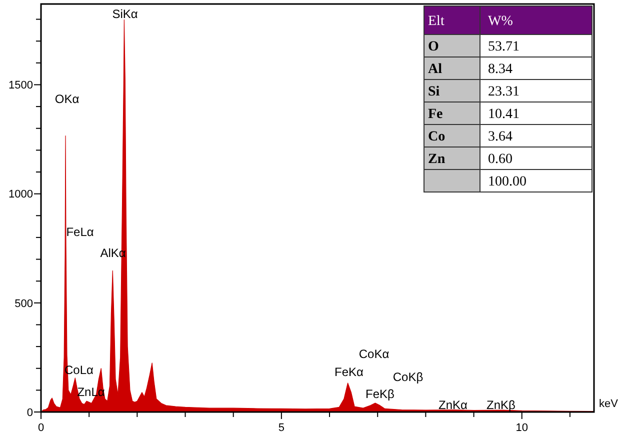  I want to click on annotation: W%, so click(501, 22).